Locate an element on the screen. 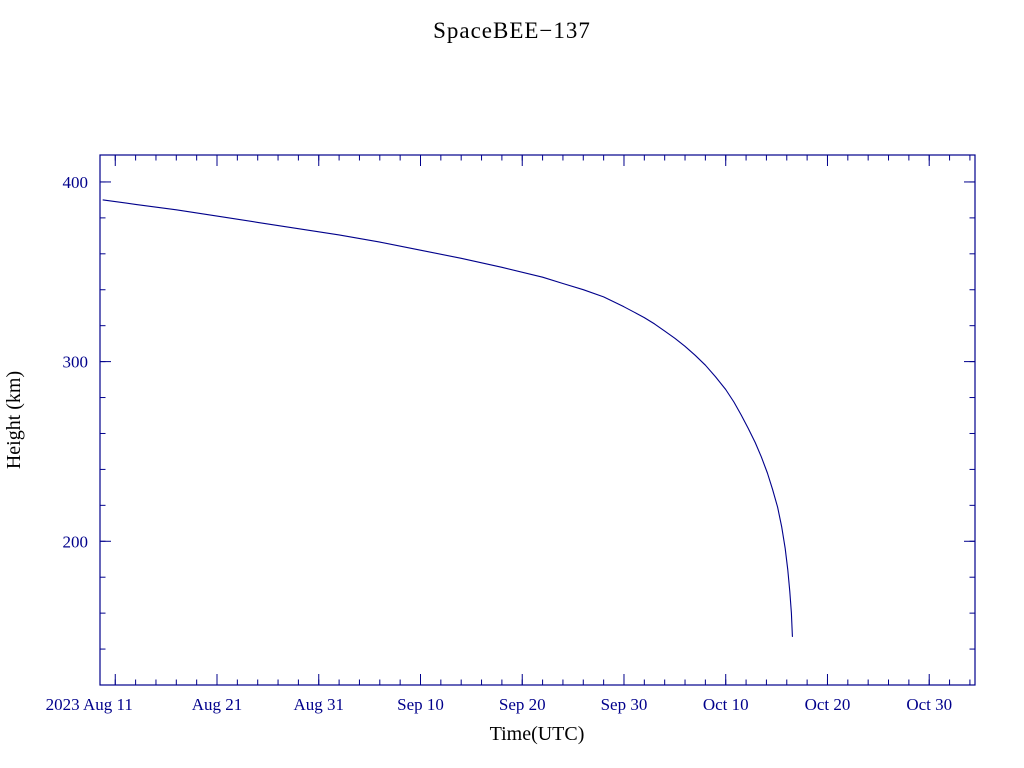  y-tick-label: 300 is located at coordinates (76, 362).